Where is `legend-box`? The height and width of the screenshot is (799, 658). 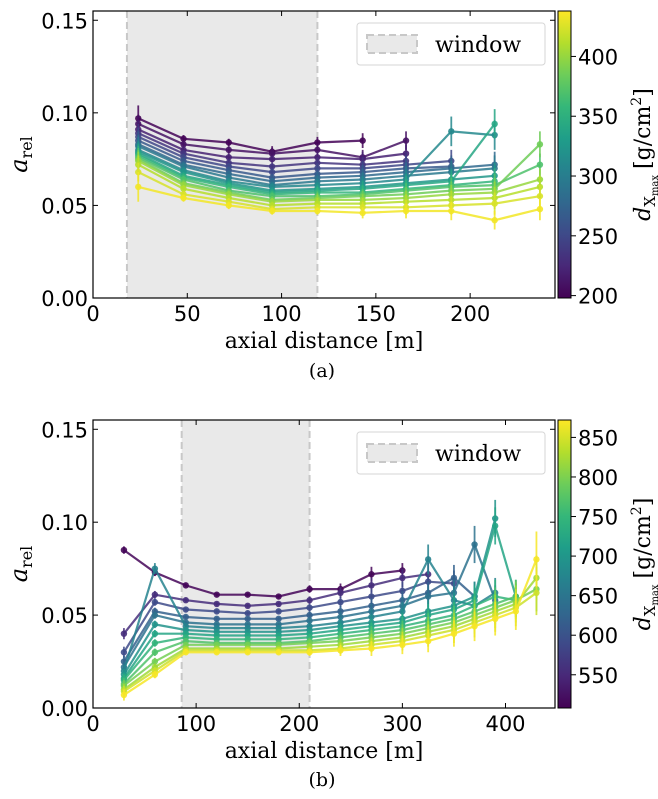 legend-box is located at coordinates (451, 44).